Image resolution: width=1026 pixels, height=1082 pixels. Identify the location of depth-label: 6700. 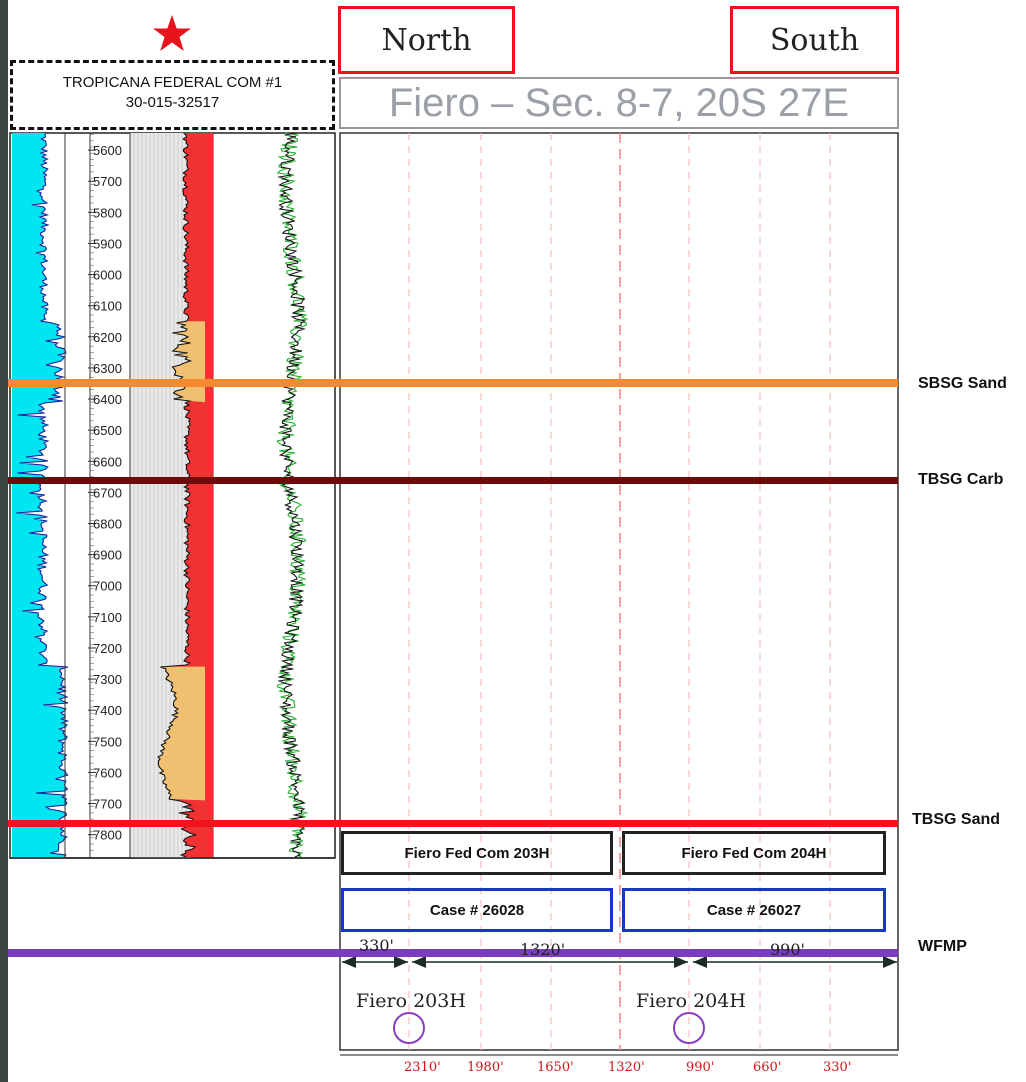
(107, 492).